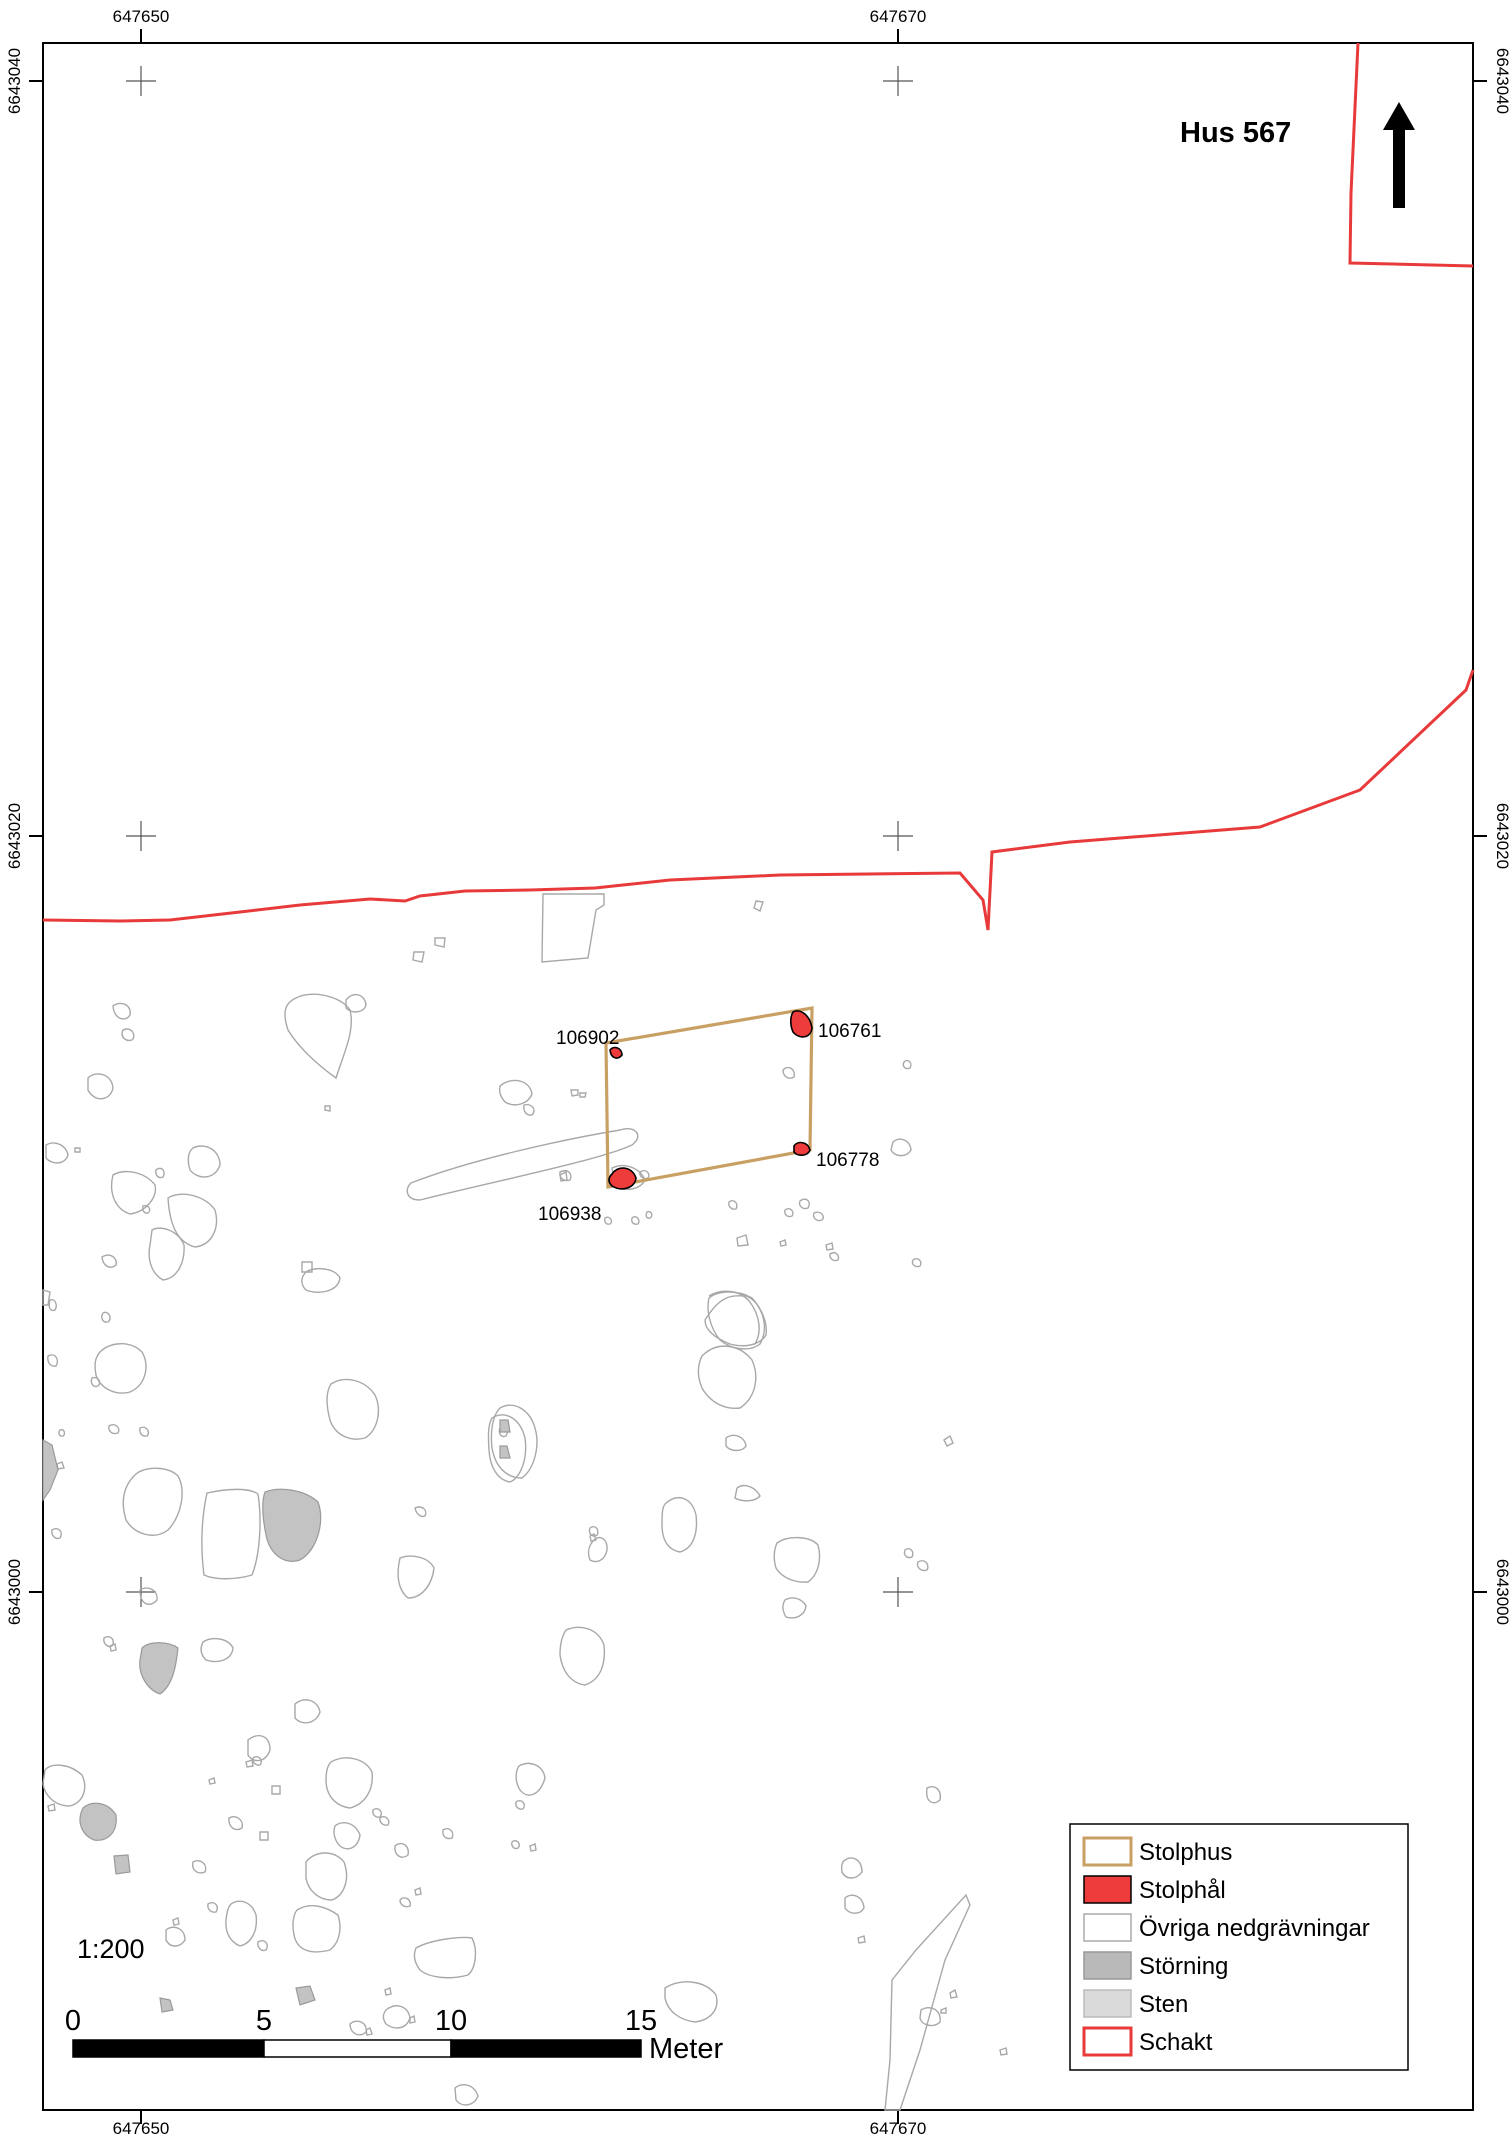 This screenshot has height=2134, width=1511. Describe the element at coordinates (14, 81) in the screenshot. I see `coord-left-y-1: 6643040` at that location.